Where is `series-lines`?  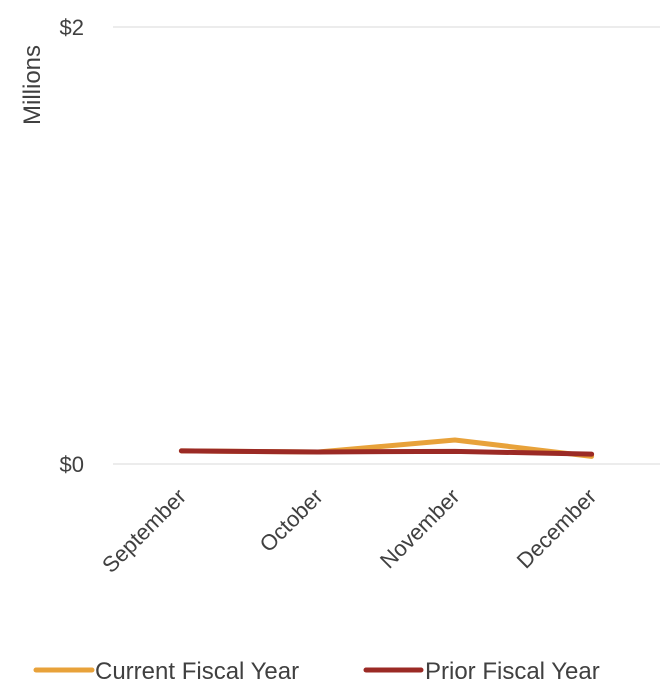
series-lines is located at coordinates (386, 448).